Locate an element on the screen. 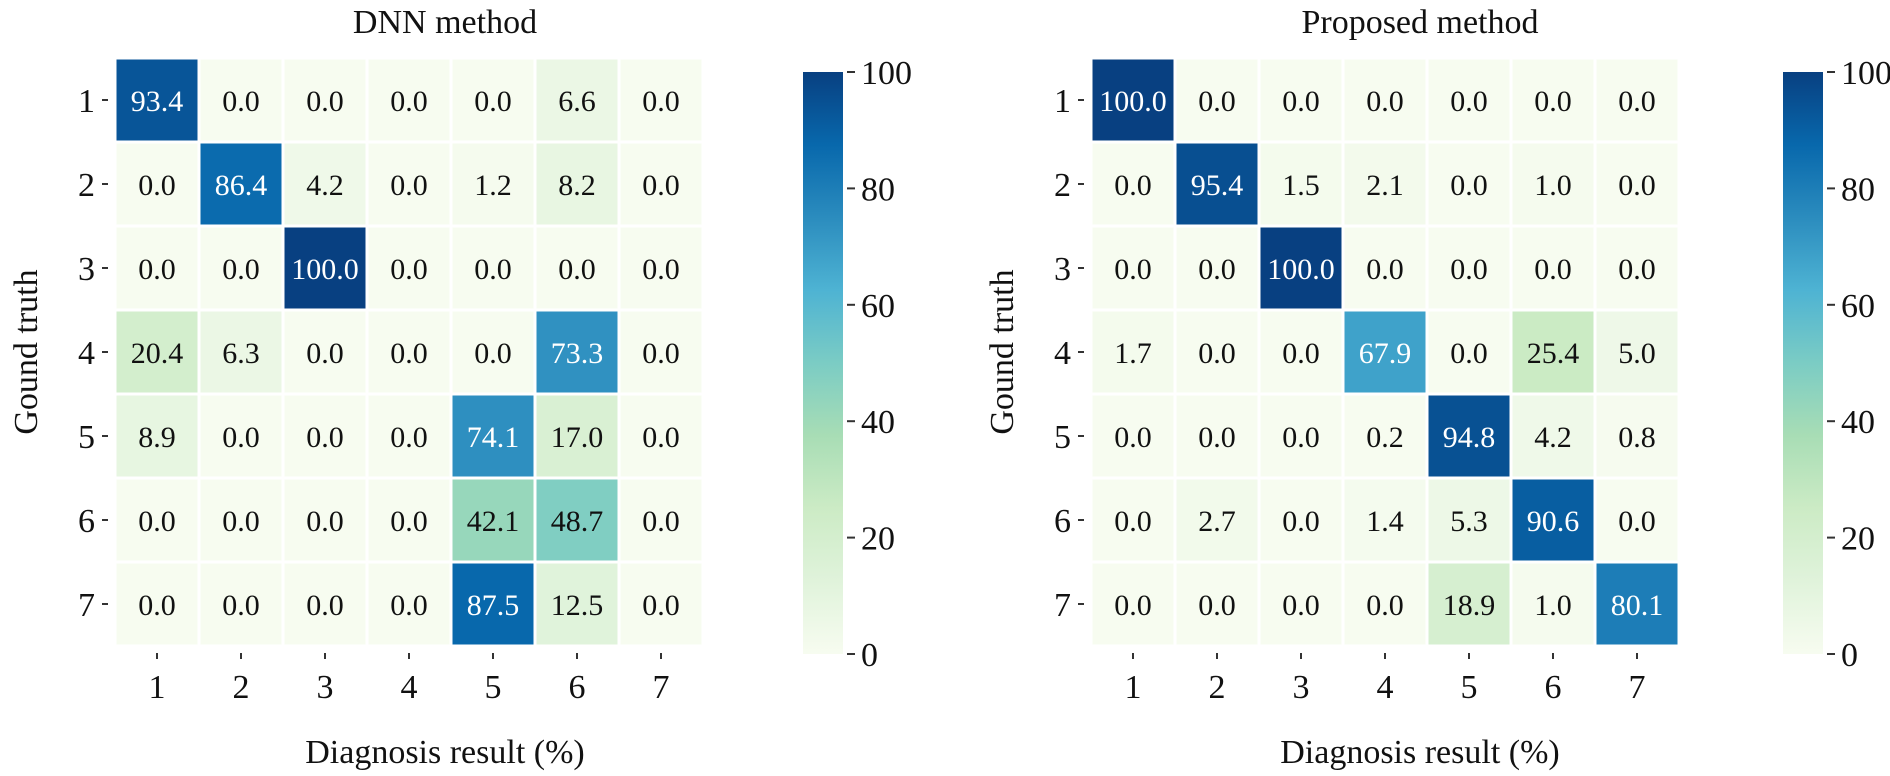 This screenshot has height=776, width=1890. cell-value-label: 25.4 is located at coordinates (1553, 353).